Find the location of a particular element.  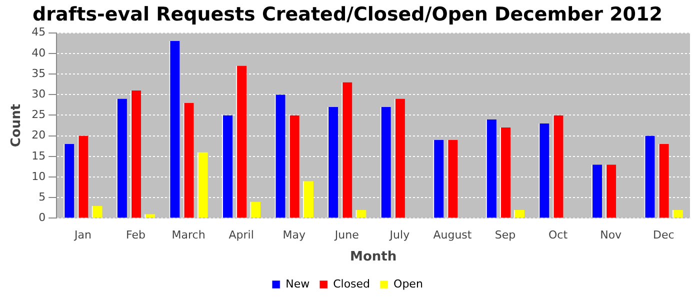

chart-title: drafts-eval Requests Created/Closed/Open December 2012 is located at coordinates (347, 14).